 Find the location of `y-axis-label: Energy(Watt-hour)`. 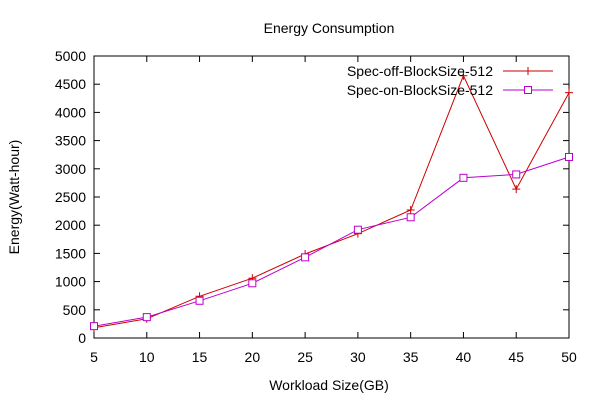

y-axis-label: Energy(Watt-hour) is located at coordinates (14, 197).